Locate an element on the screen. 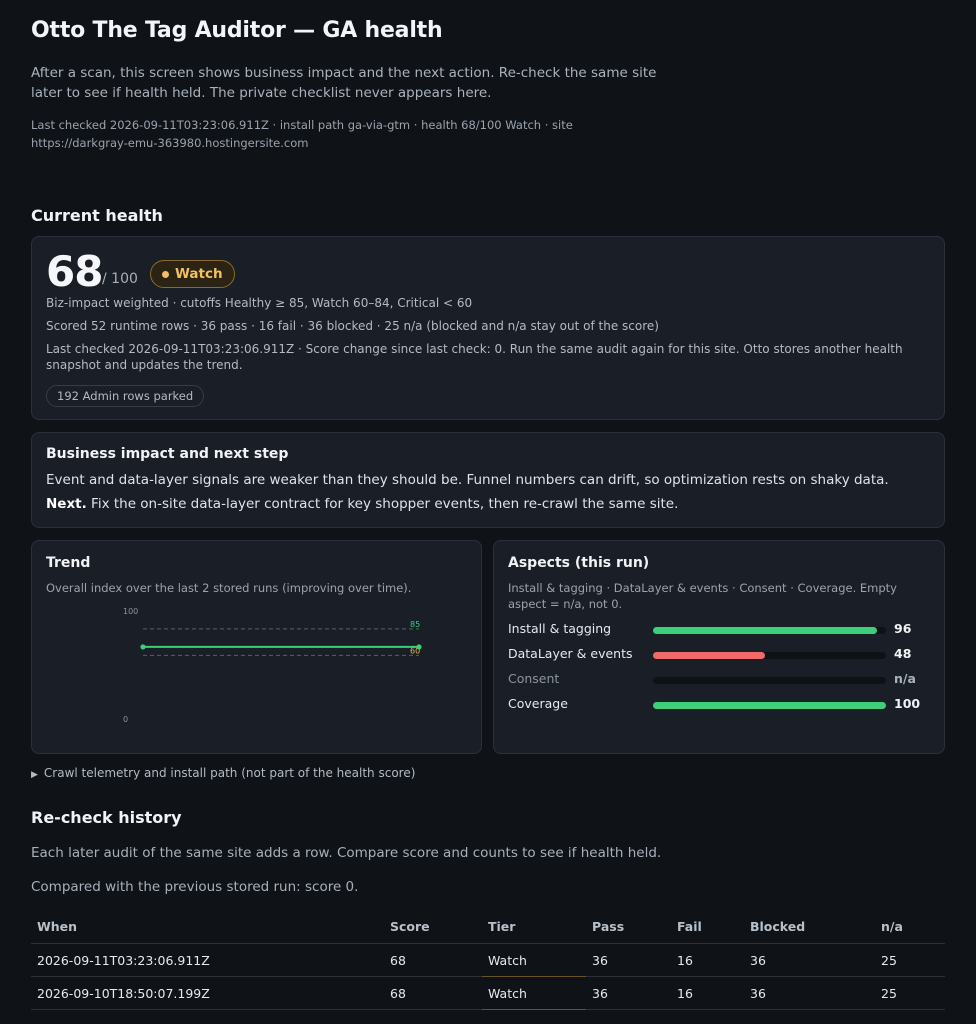 The width and height of the screenshot is (976, 1024). column-header-when: When is located at coordinates (207, 927).